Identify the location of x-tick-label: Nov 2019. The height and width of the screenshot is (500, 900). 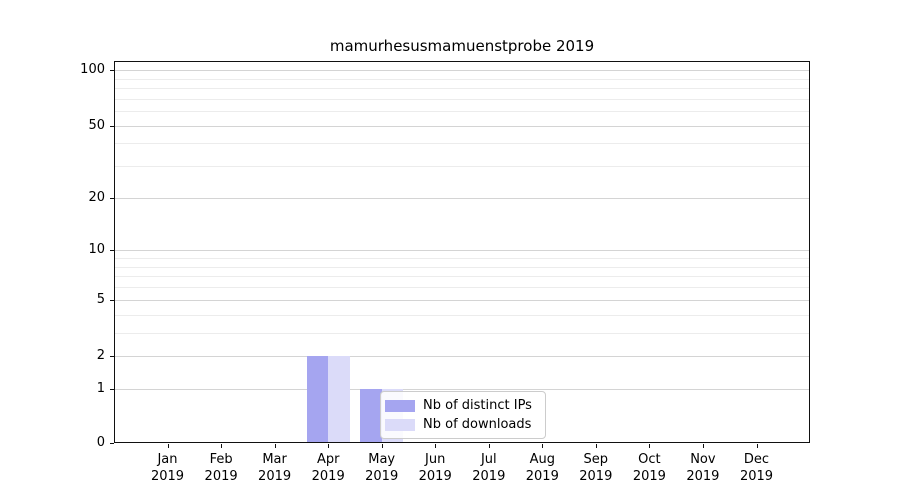
(703, 468).